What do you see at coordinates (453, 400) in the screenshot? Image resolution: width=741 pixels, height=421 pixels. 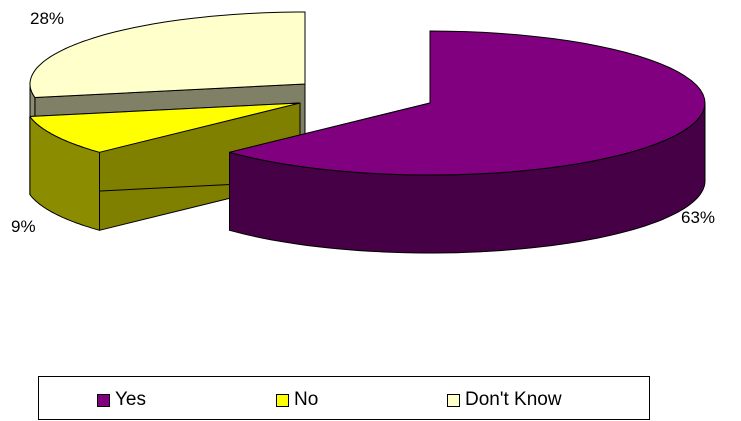 I see `legend-swatch-dontknow` at bounding box center [453, 400].